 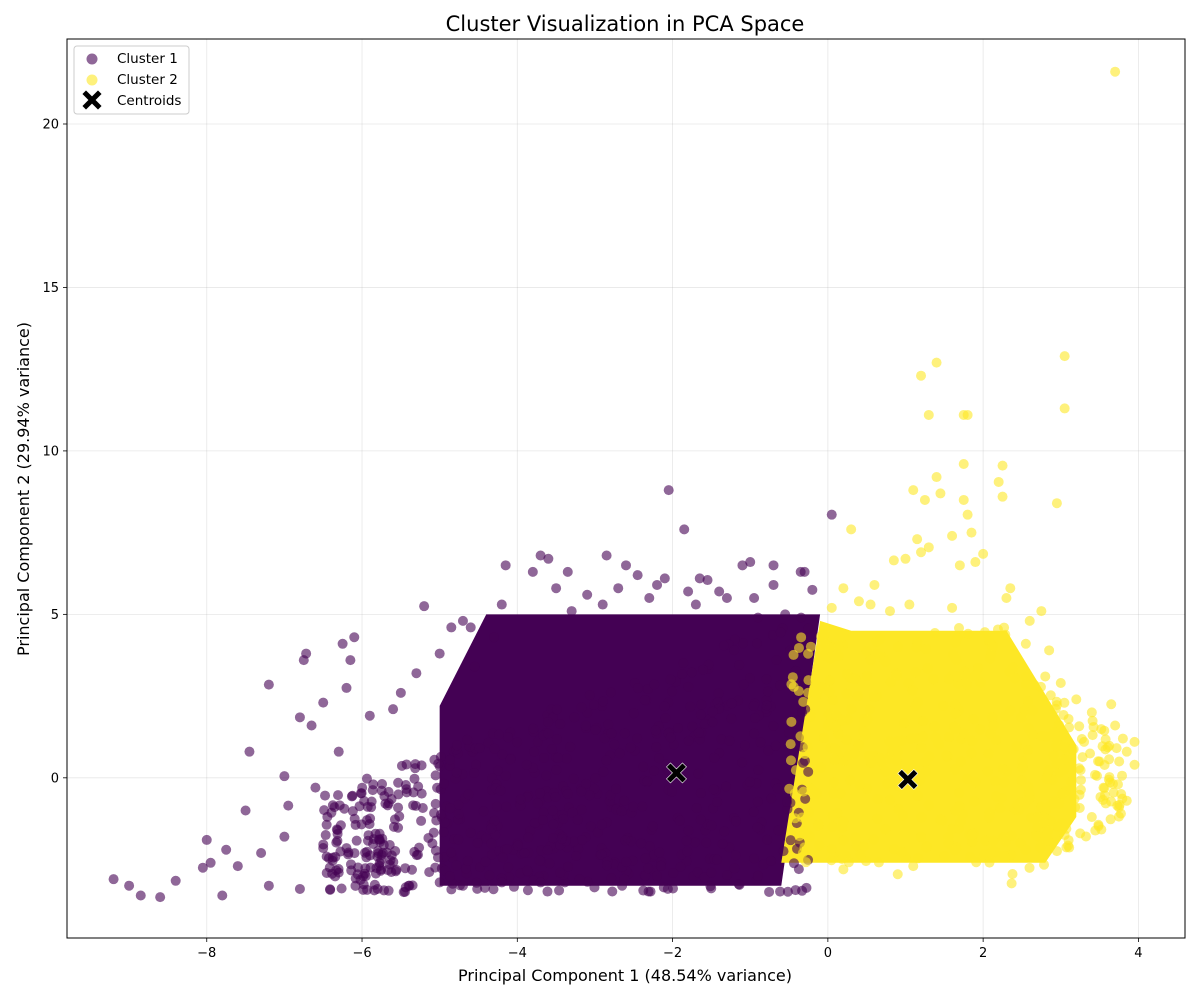 What do you see at coordinates (206, 953) in the screenshot?
I see `x-tick-label: −8` at bounding box center [206, 953].